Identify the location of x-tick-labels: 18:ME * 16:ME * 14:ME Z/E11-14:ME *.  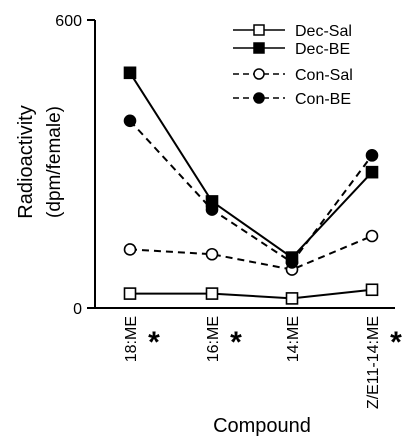
(262, 362).